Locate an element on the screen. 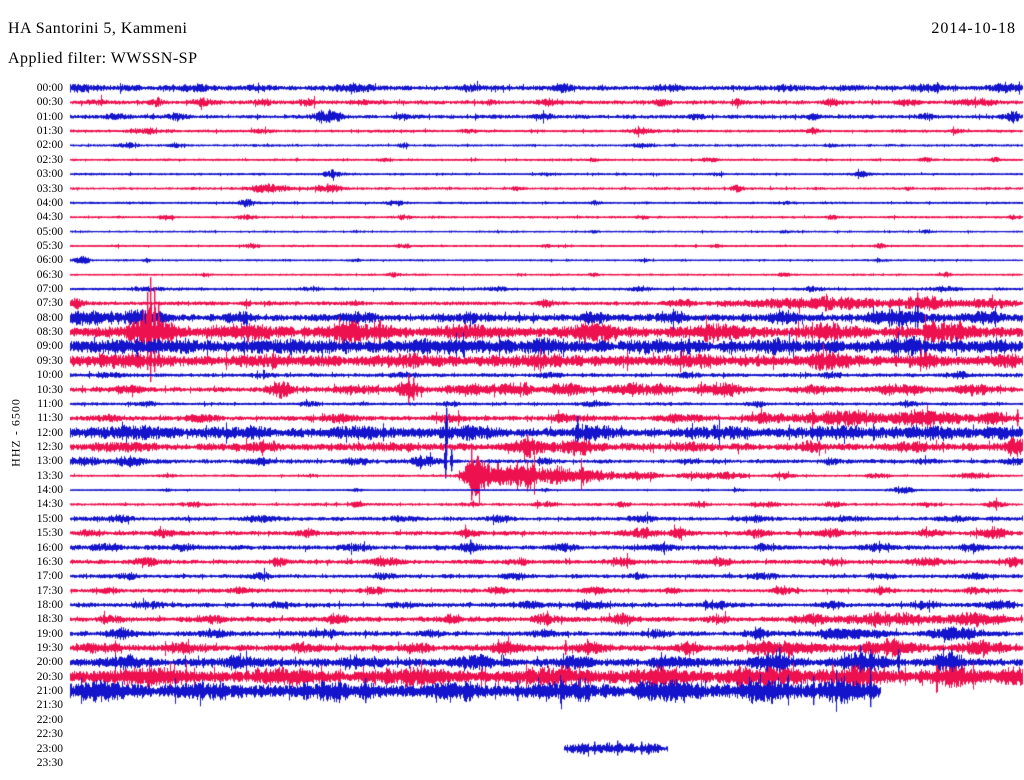 The image size is (1024, 780). row-time-label: 09:30 is located at coordinates (49, 360).